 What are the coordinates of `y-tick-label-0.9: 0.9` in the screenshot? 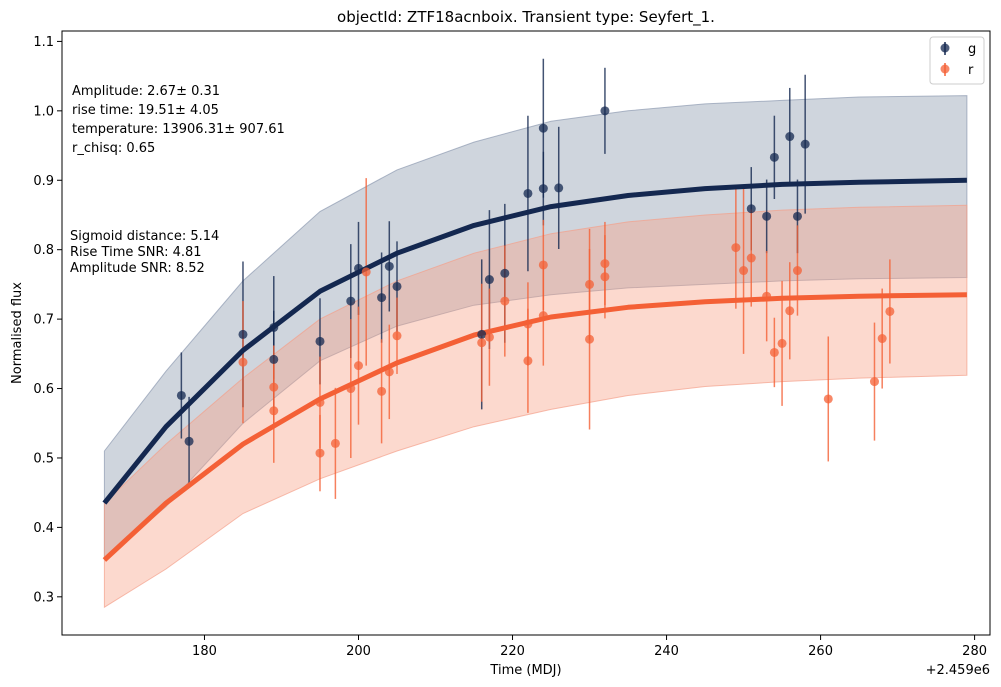 It's located at (43, 181).